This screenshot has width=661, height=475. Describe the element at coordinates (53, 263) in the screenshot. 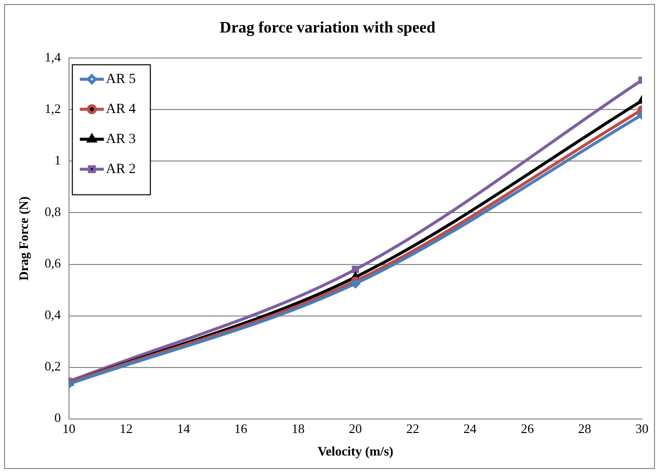

I see `y-tick-label: 0,6` at that location.